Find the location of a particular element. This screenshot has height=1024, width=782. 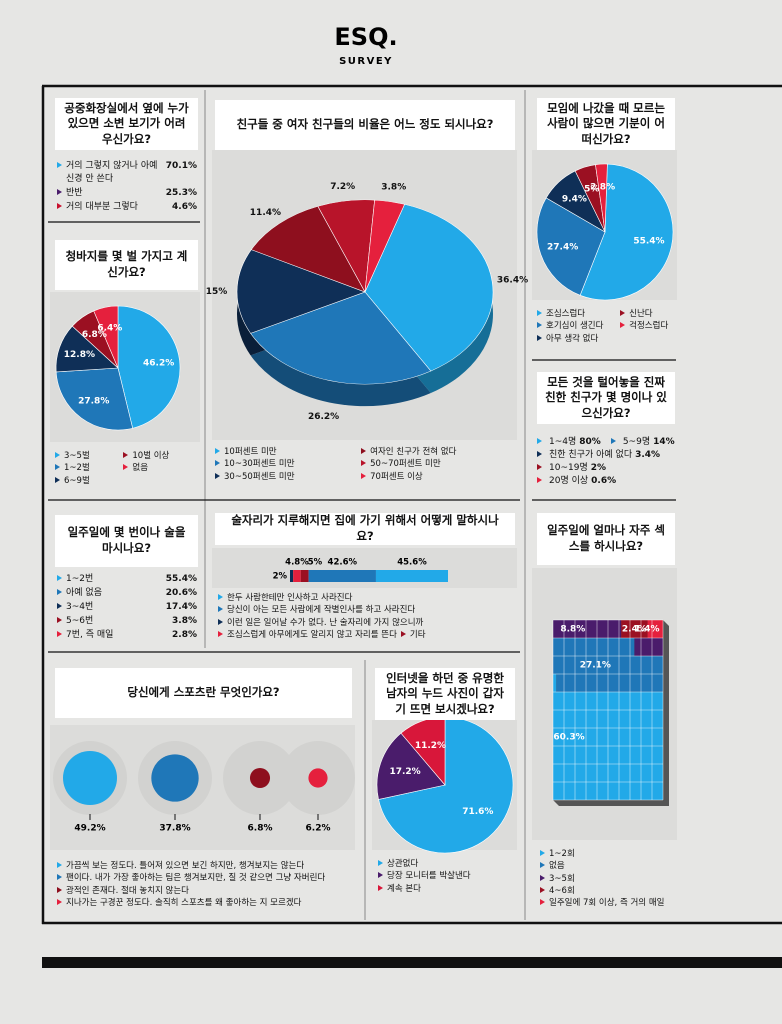

legend-item: 가끔씩 보는 정도다. 틀어져 있으면 보긴 하지만, 챙겨보지는 않는다 is located at coordinates (207, 866).